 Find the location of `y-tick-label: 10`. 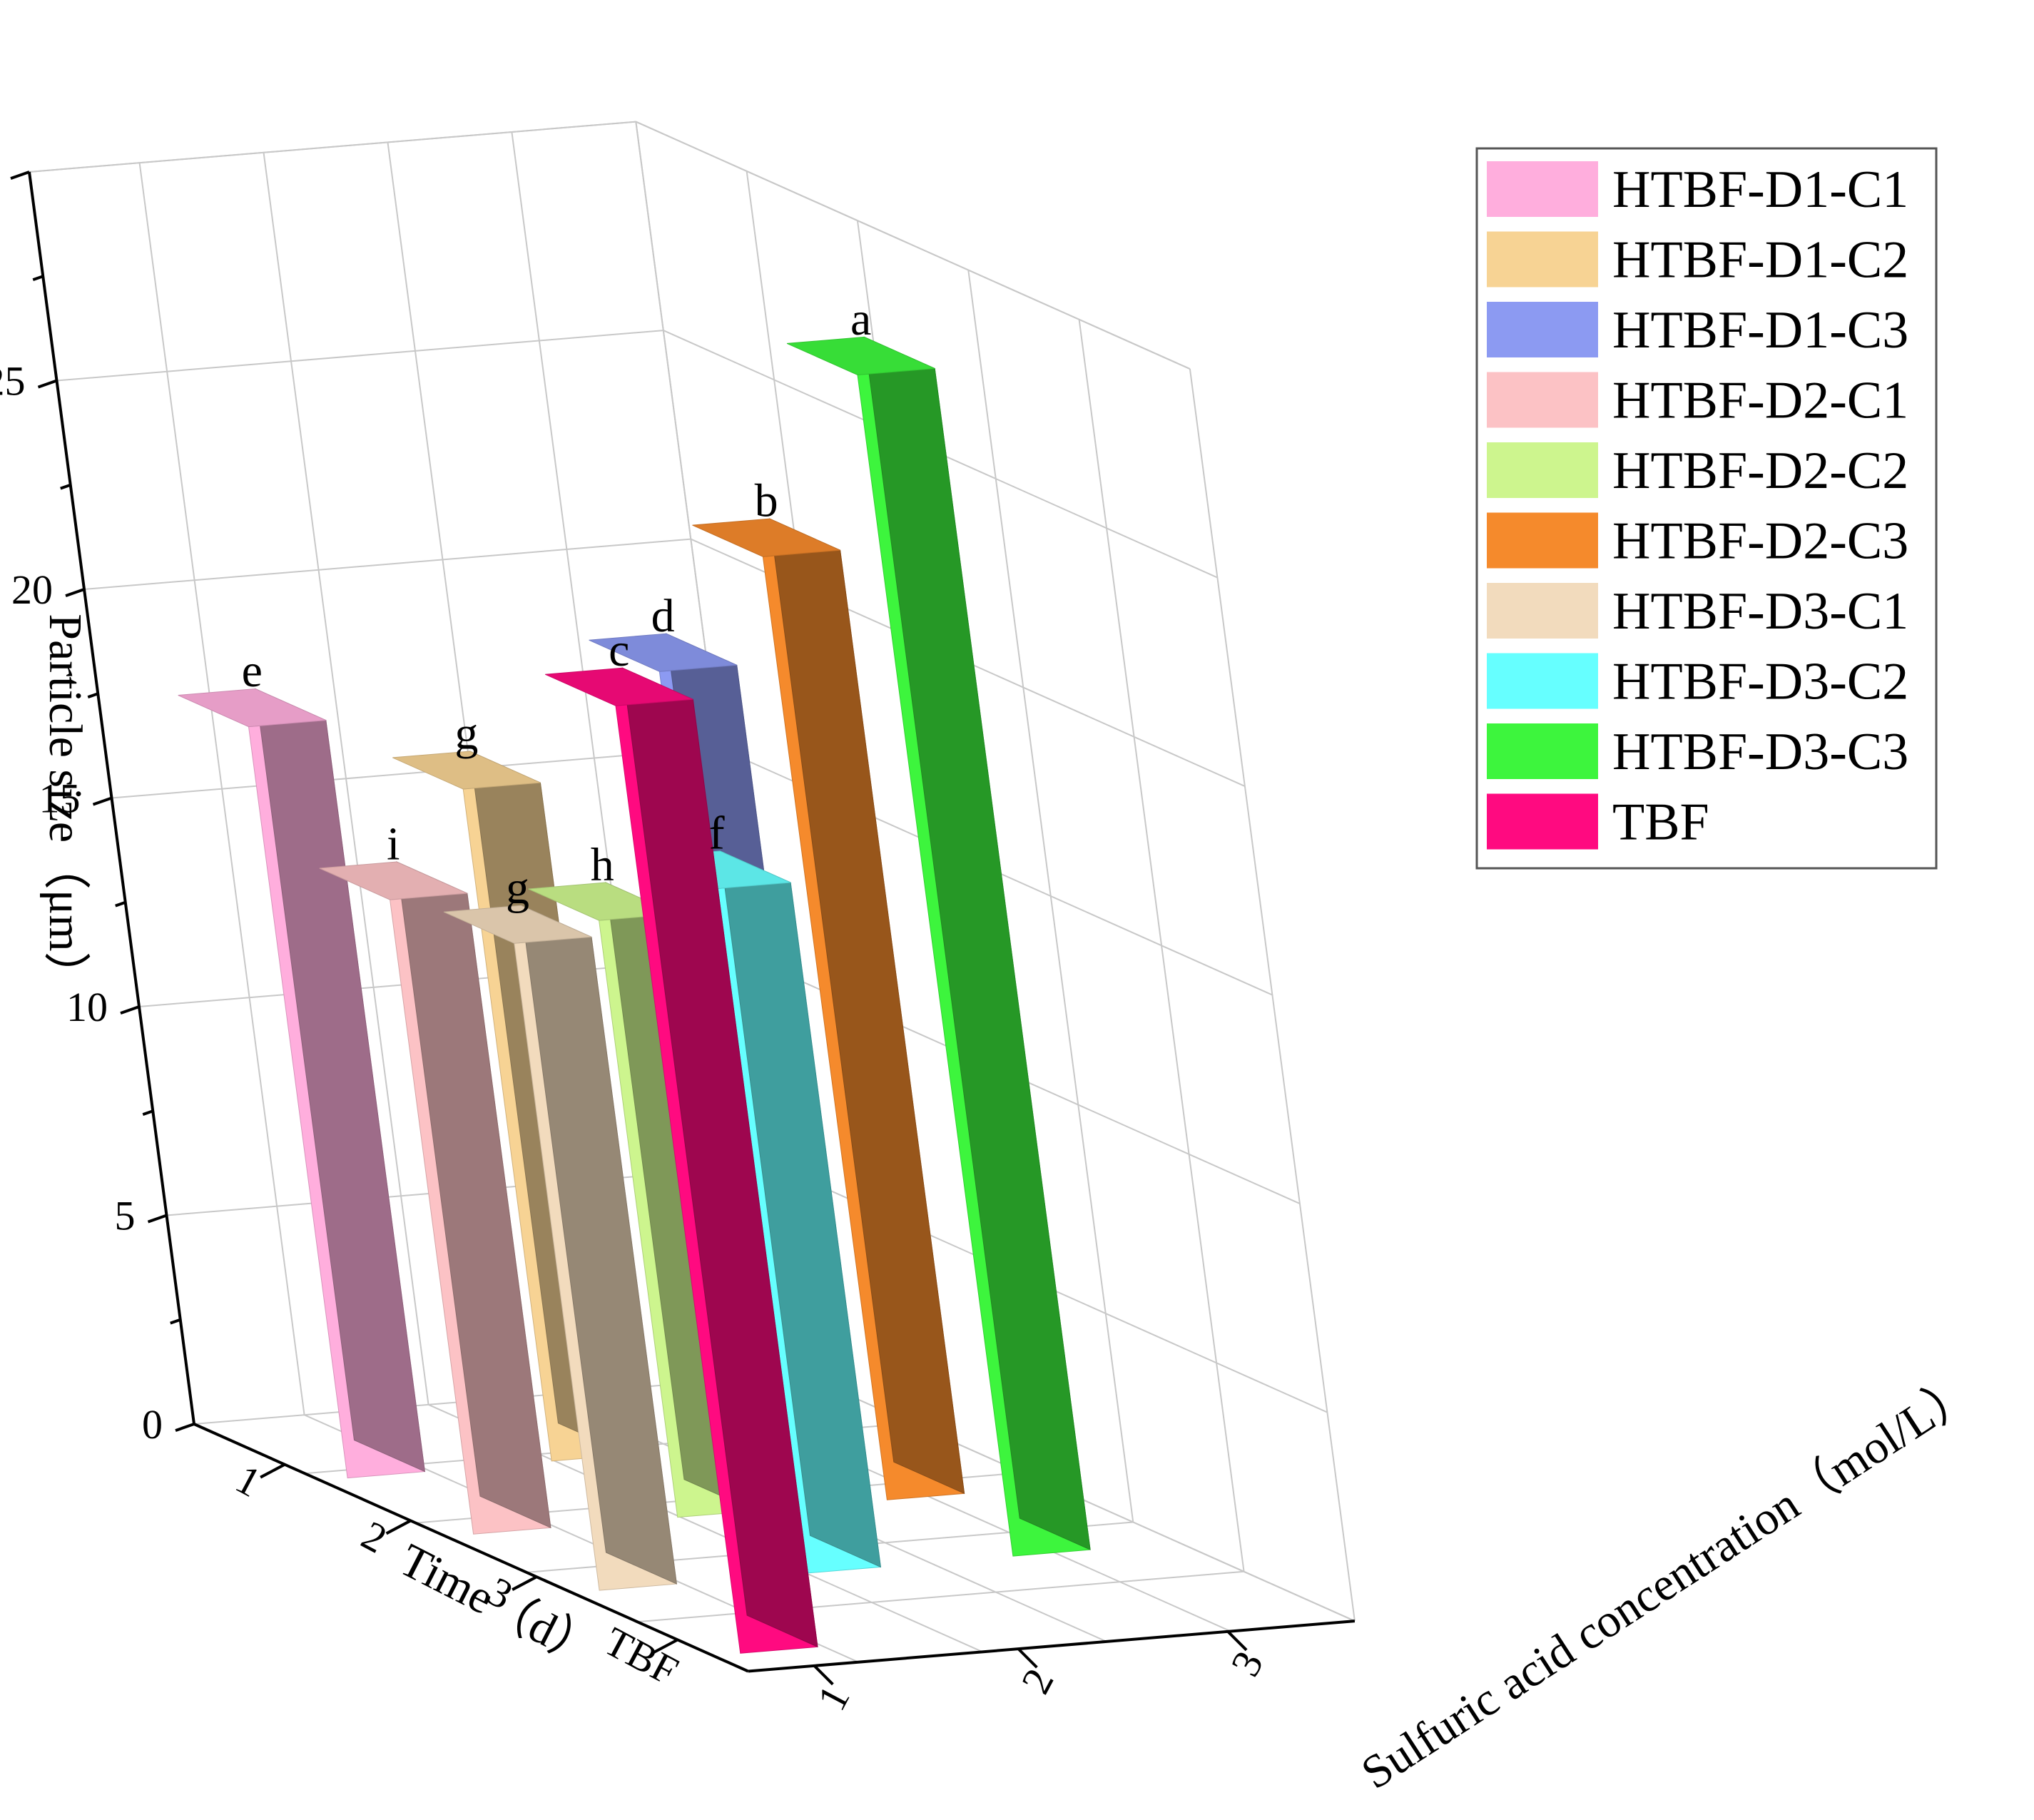

y-tick-label: 10 is located at coordinates (87, 1007).